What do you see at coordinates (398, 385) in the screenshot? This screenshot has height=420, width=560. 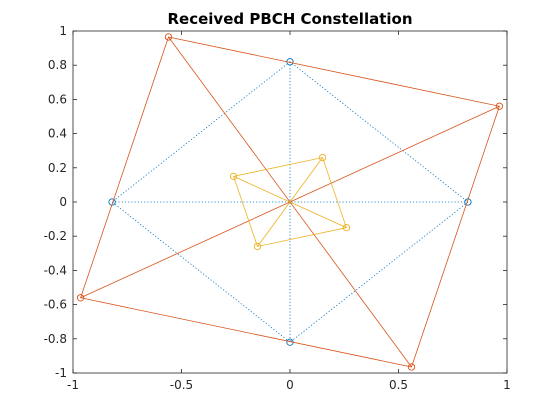 I see `x-tick-label: 0.5` at bounding box center [398, 385].